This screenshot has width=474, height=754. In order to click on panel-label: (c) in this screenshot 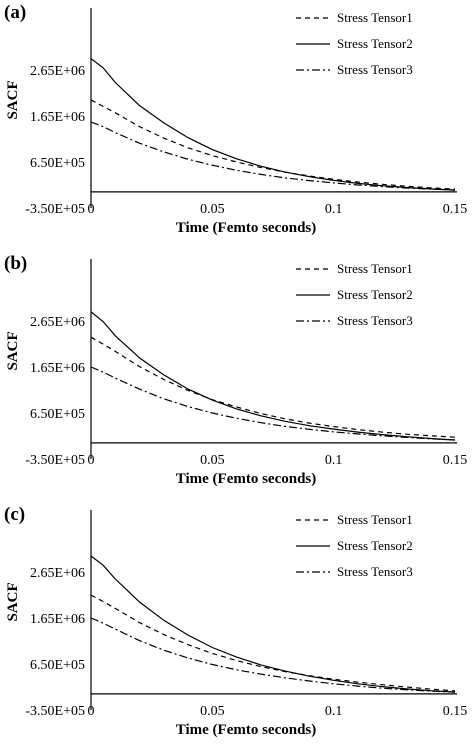, I will do `click(14, 514)`.